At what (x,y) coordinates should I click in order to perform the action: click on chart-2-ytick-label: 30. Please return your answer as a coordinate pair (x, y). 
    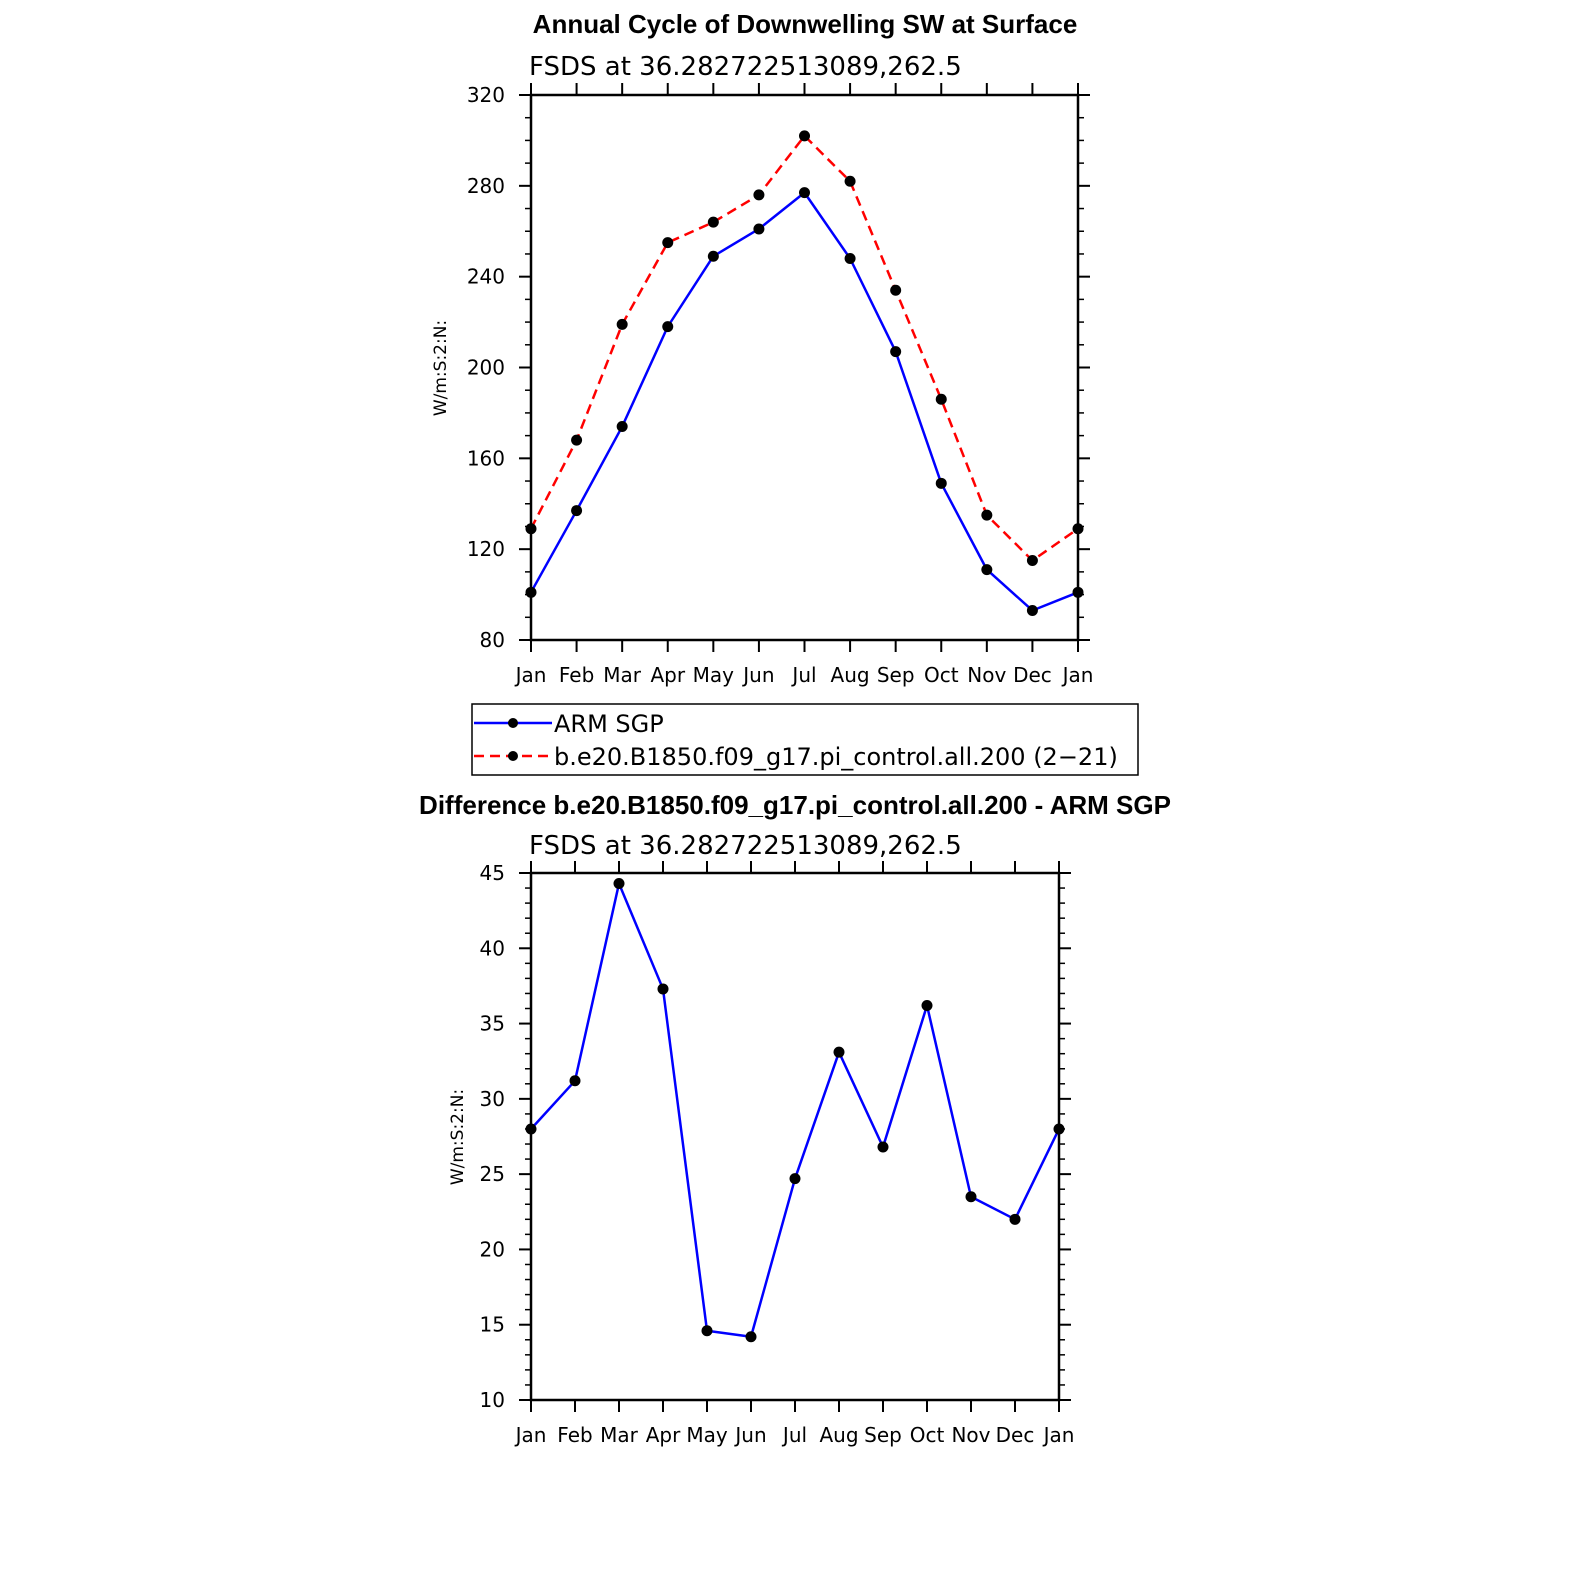
    Looking at the image, I should click on (492, 1099).